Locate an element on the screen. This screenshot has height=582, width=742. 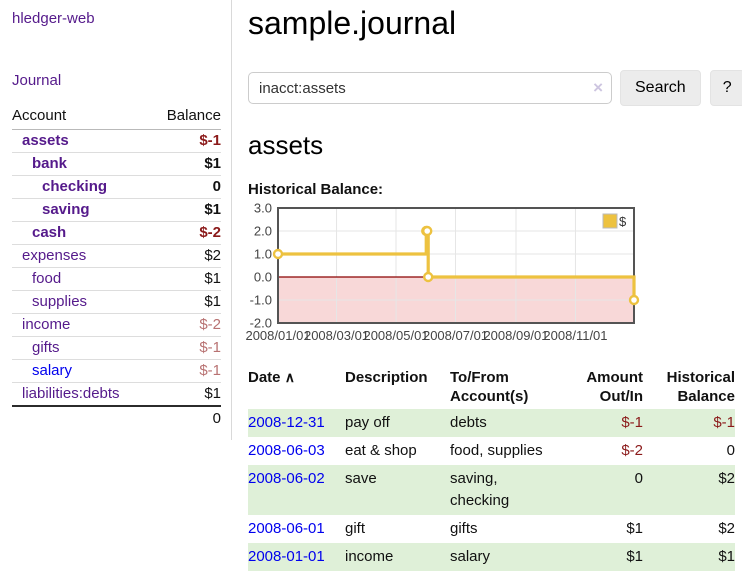
search-button: Search is located at coordinates (660, 88).